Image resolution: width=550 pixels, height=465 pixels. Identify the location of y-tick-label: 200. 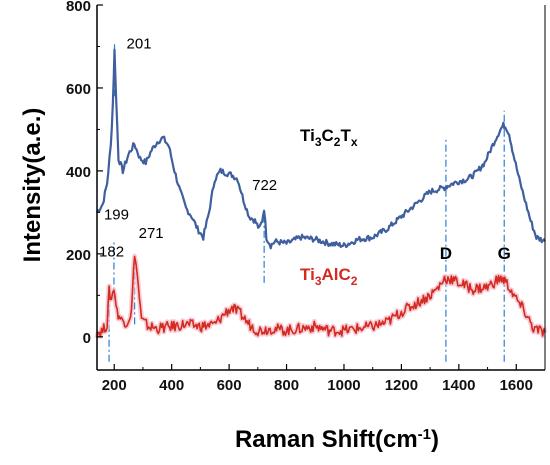
(78, 255).